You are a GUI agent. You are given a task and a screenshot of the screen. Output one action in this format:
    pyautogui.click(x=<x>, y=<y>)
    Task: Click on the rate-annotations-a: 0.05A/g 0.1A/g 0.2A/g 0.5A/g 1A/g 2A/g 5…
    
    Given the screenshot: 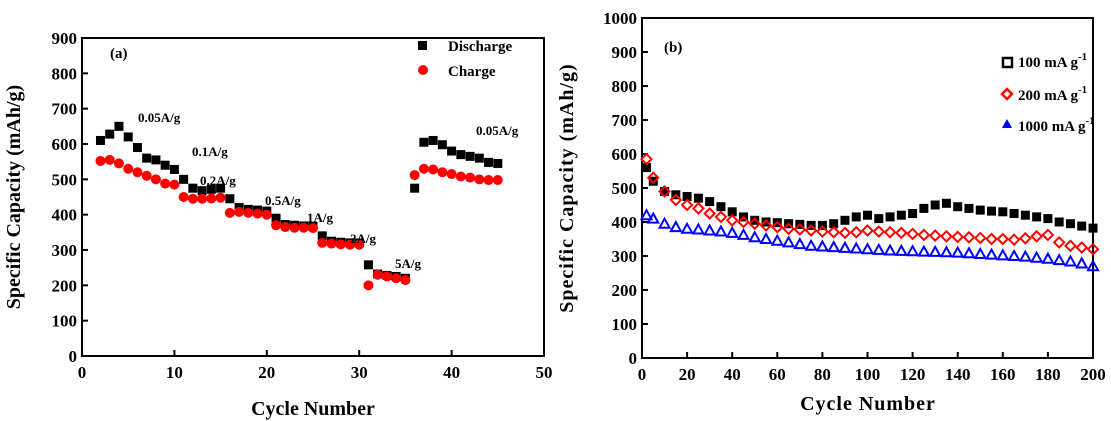 What is the action you would take?
    pyautogui.click(x=328, y=190)
    